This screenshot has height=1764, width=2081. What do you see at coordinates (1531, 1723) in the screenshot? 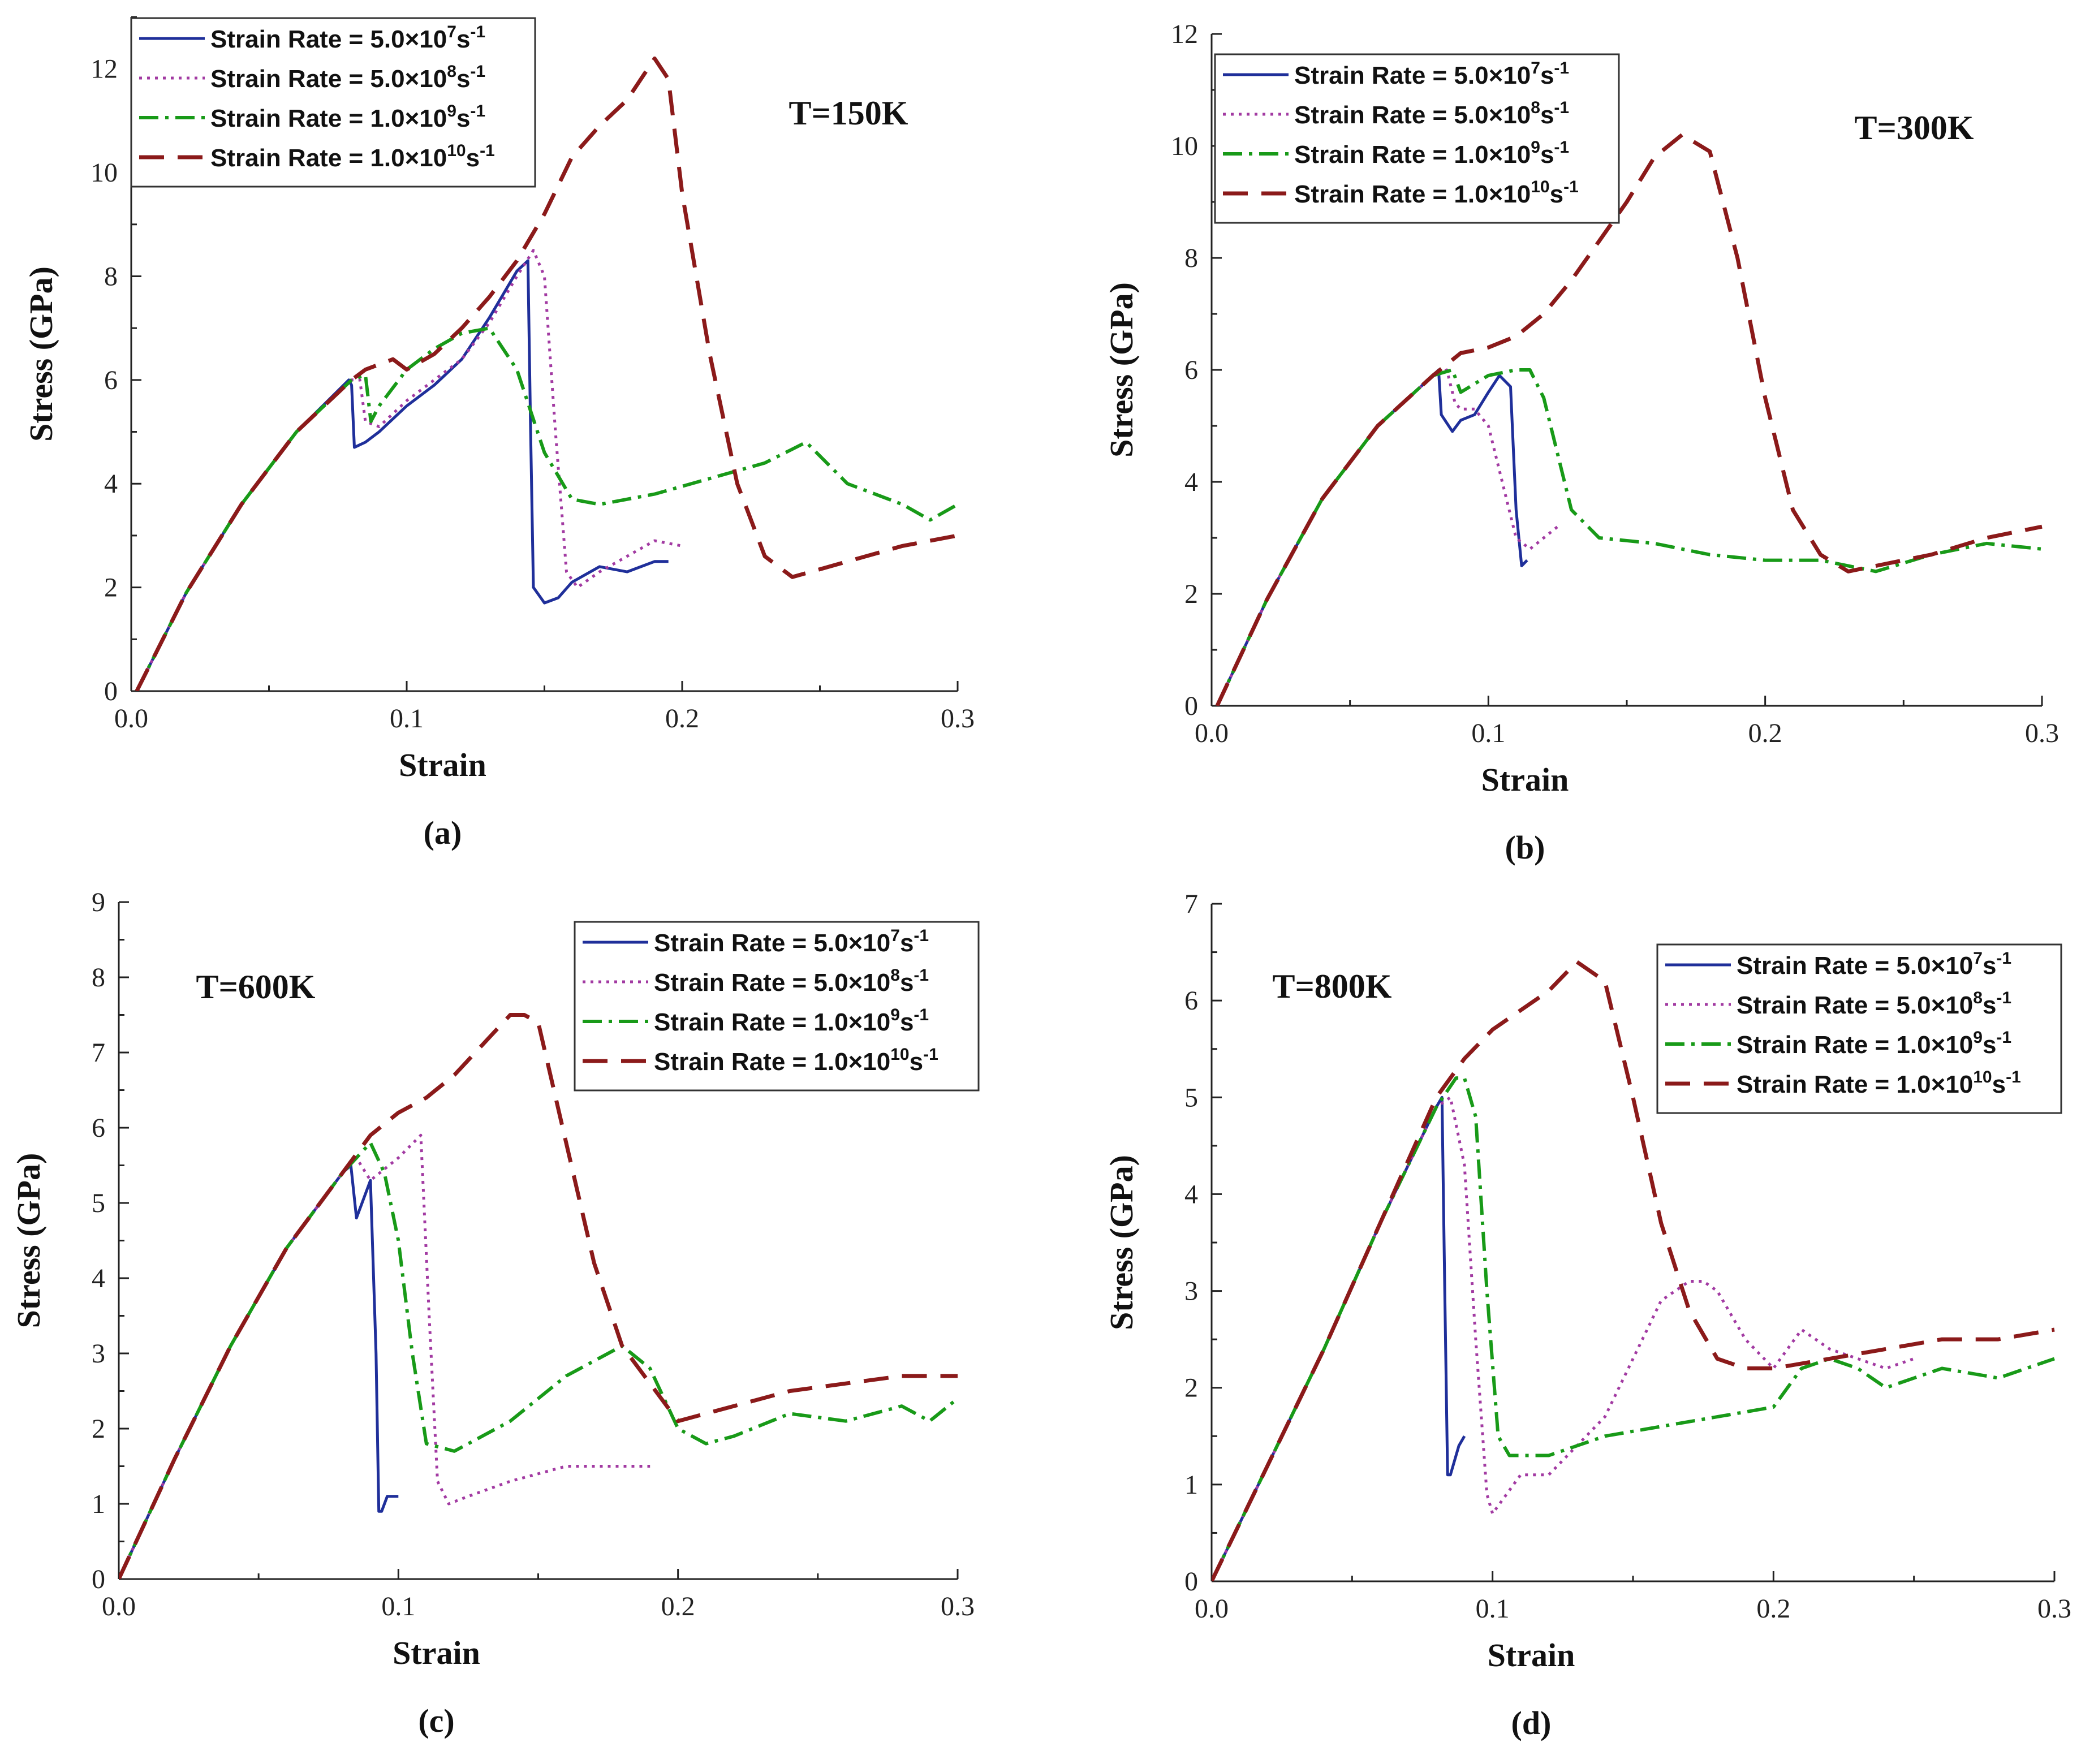
I see `panel-label: (d)` at bounding box center [1531, 1723].